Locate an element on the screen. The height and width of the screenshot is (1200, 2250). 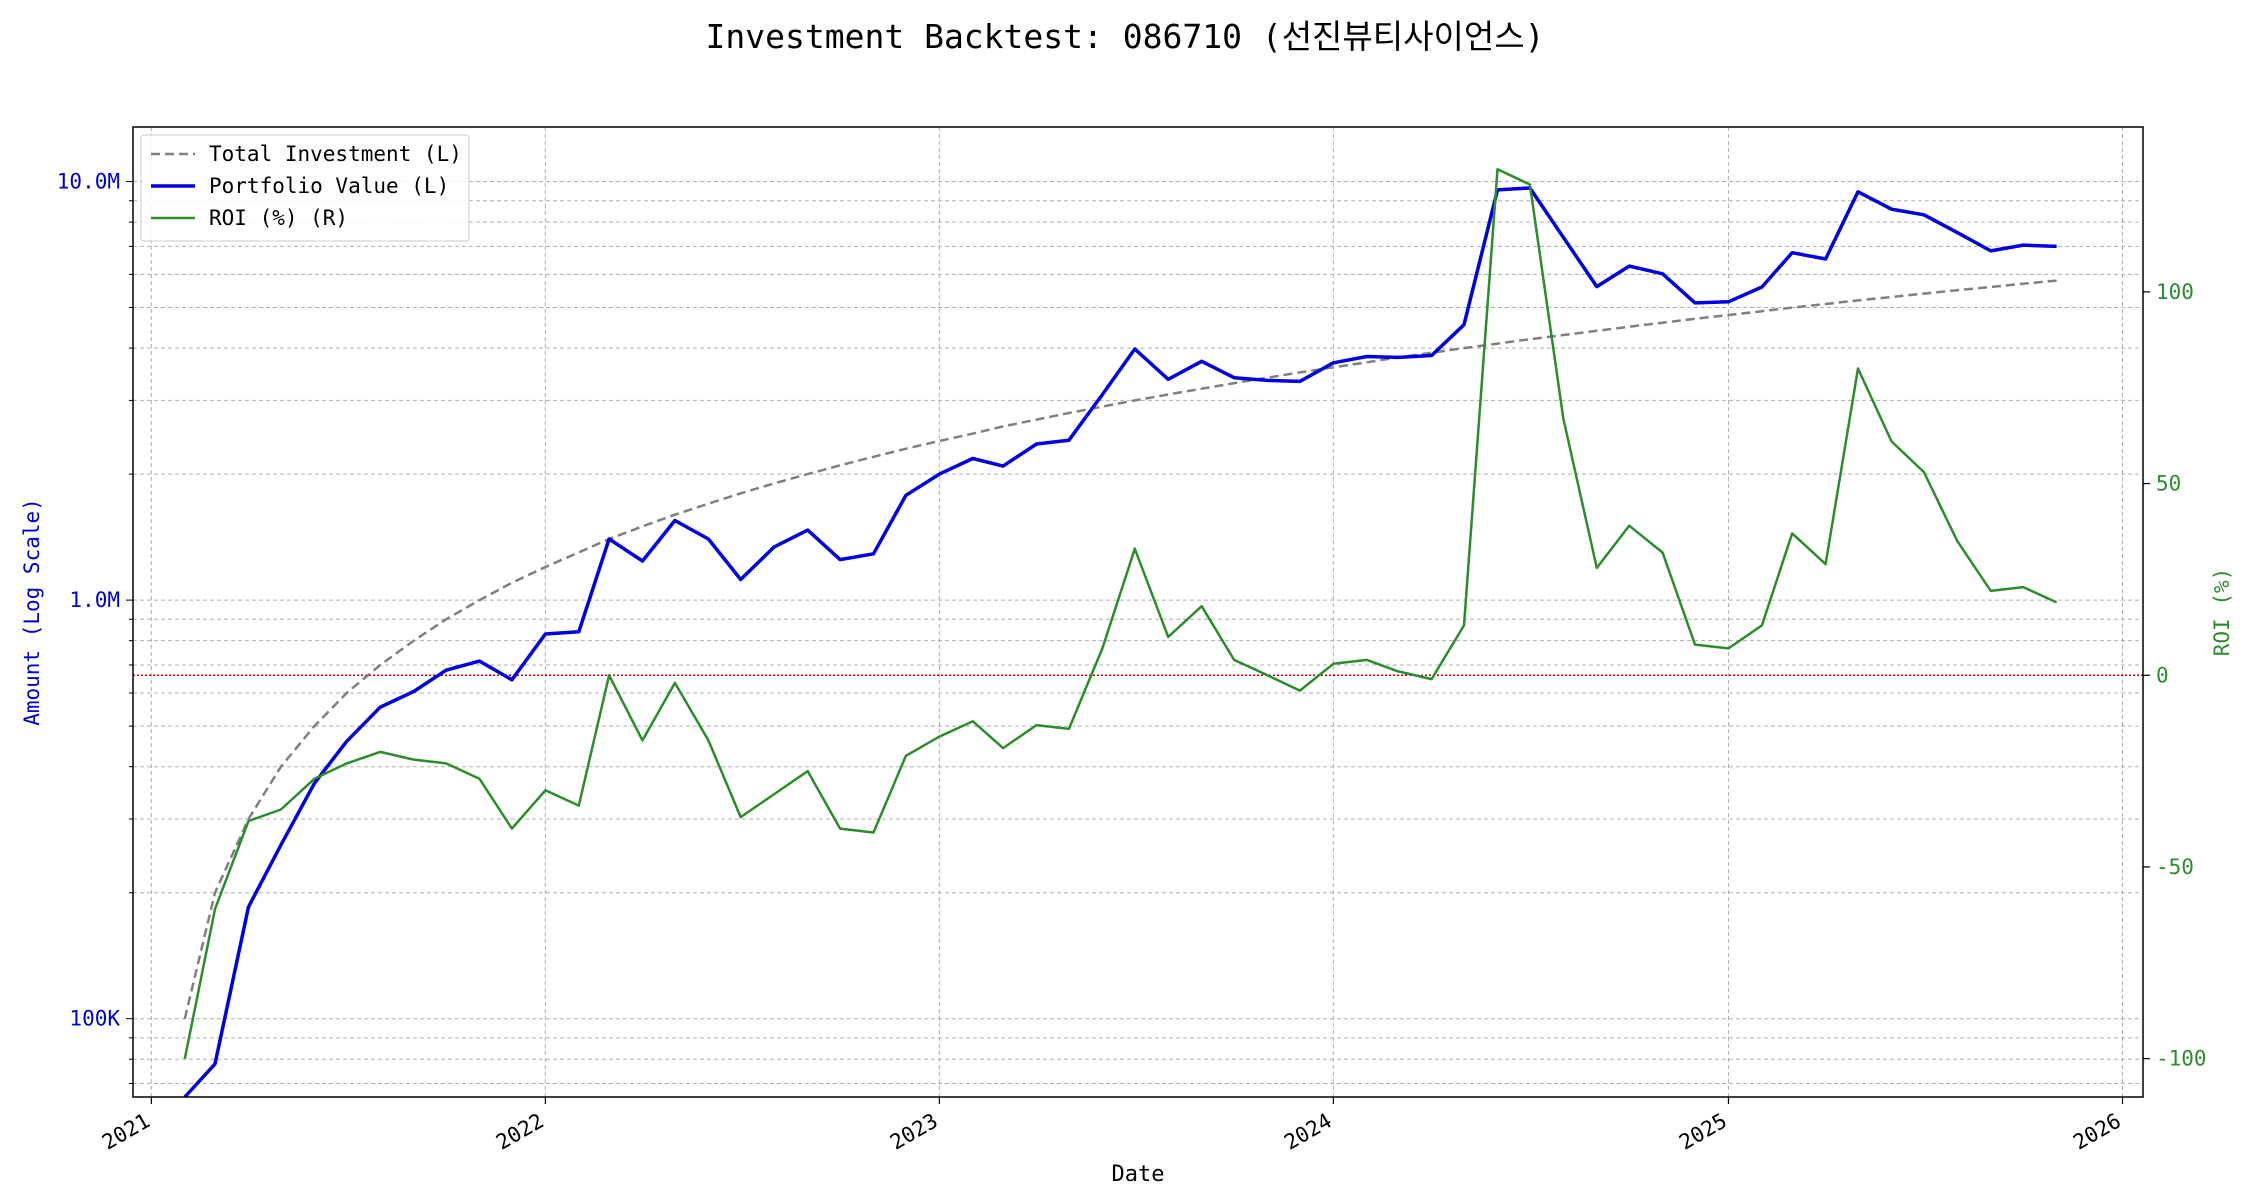
x-tick-label: 2023 is located at coordinates (914, 1132).